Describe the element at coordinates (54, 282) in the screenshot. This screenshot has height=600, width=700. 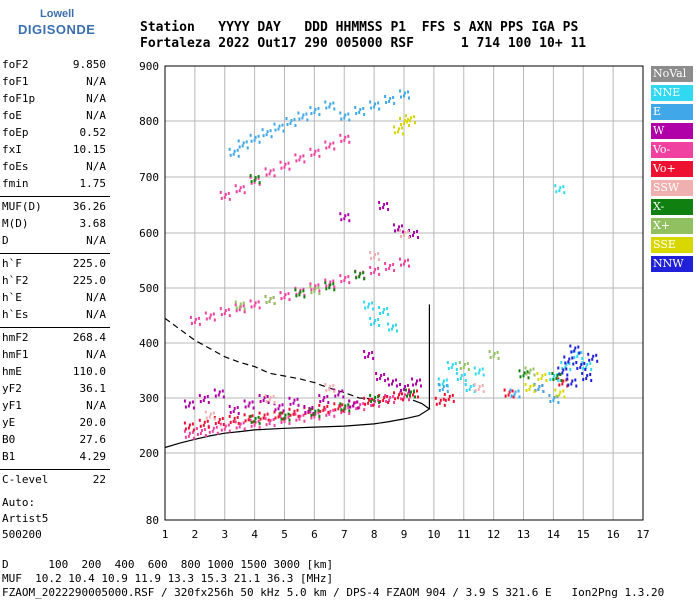
I see `param-row: h`F2 225.0` at that location.